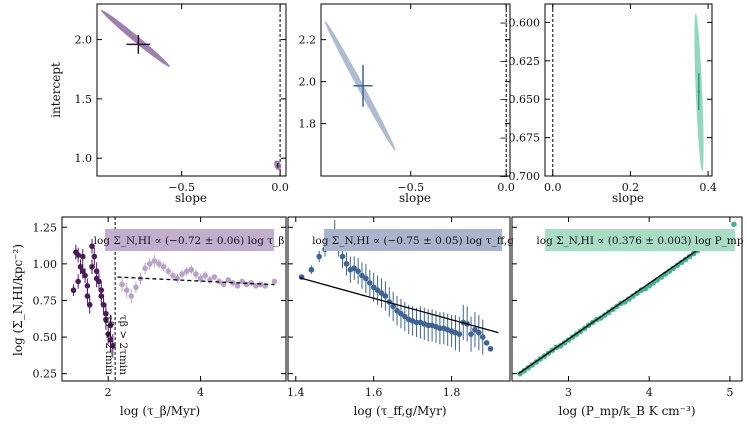 The width and height of the screenshot is (747, 430). Describe the element at coordinates (45, 264) in the screenshot. I see `y-tick-label: 1.00` at that location.